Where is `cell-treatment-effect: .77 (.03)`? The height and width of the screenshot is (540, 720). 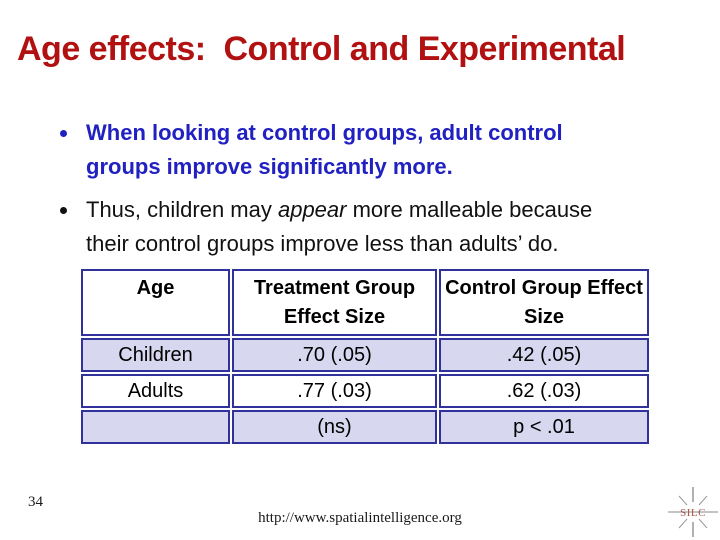 cell-treatment-effect: .77 (.03) is located at coordinates (334, 391).